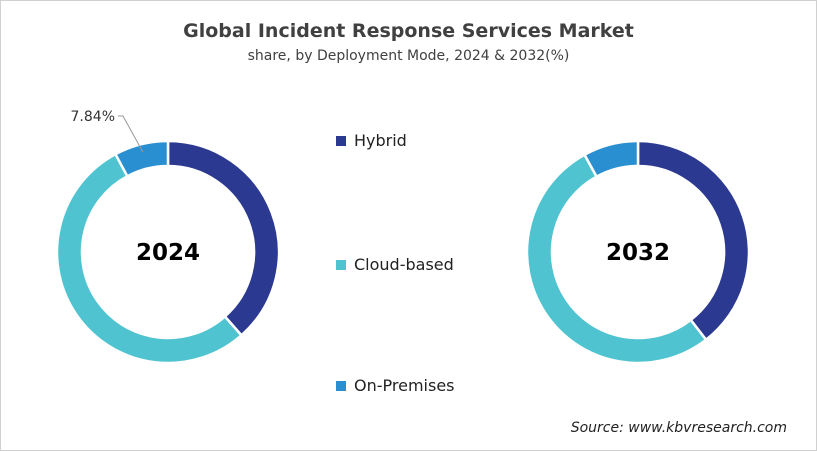 This screenshot has width=817, height=451. I want to click on legend-swatch-hybrid, so click(341, 140).